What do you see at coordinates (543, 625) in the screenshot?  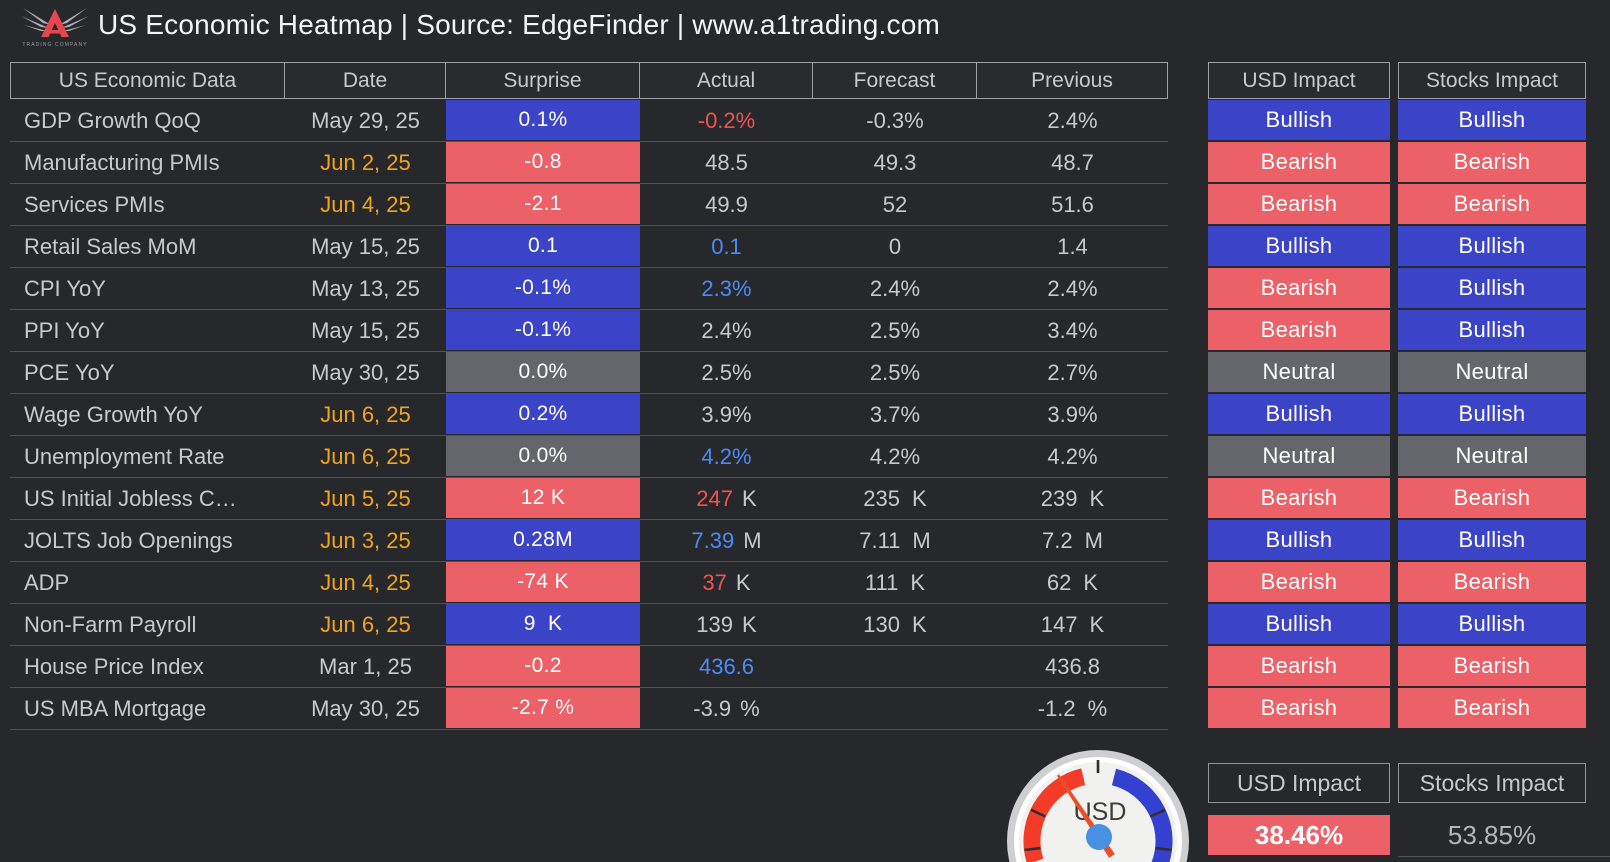 I see `surprise-cell: 9 K` at bounding box center [543, 625].